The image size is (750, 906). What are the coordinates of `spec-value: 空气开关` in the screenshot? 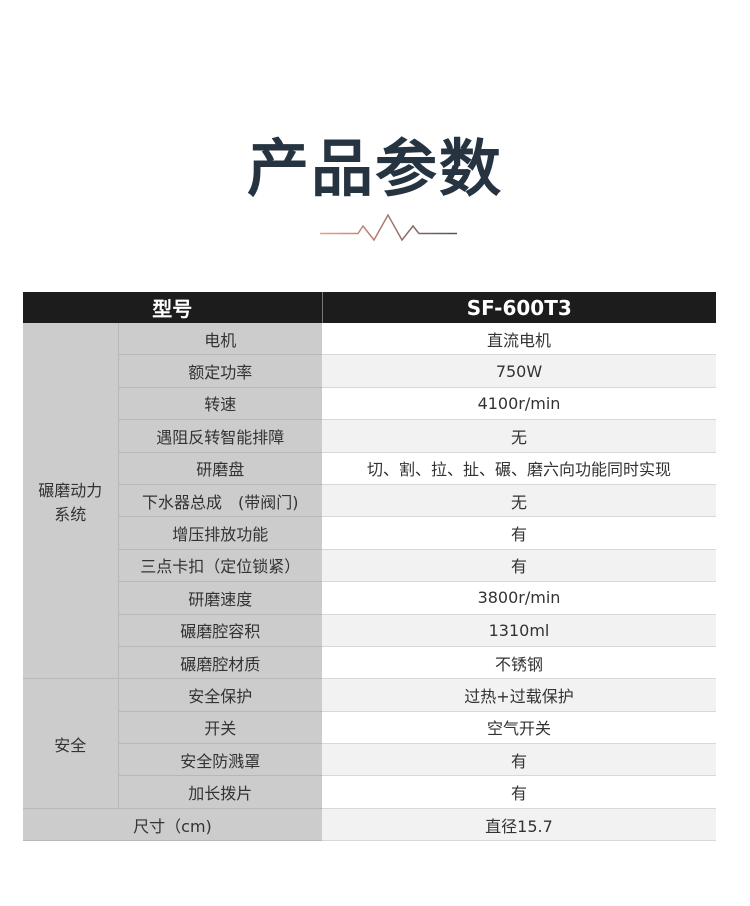 It's located at (519, 728).